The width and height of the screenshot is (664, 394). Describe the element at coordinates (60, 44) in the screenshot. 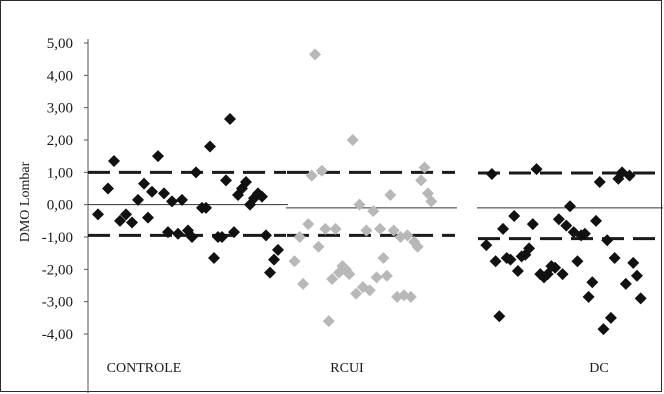

I see `y-tick-label: 5,00` at that location.